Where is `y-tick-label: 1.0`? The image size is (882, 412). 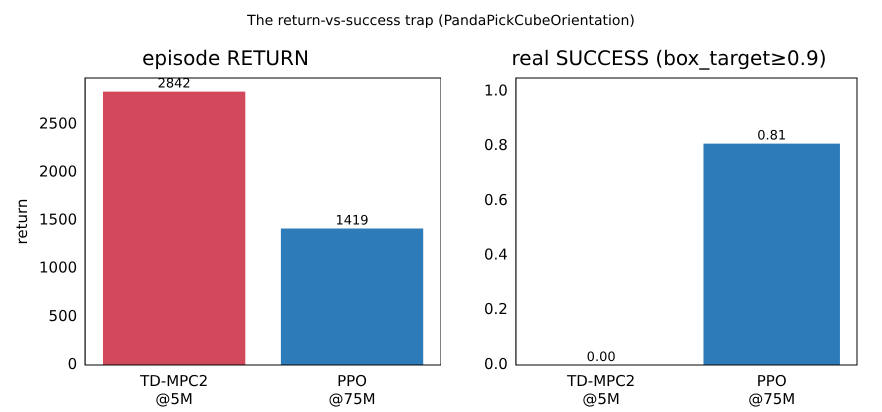
y-tick-label: 1.0 is located at coordinates (496, 91).